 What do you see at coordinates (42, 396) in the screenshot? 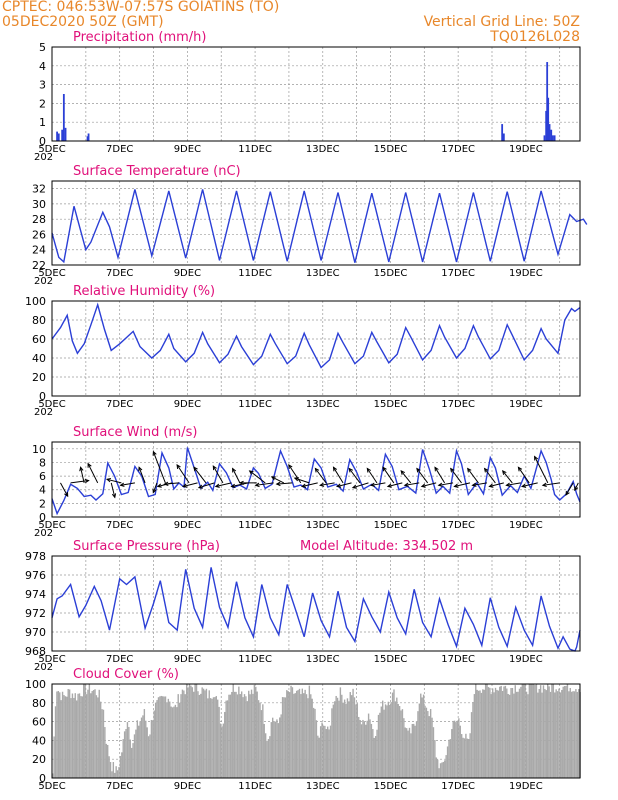
I see `rh-ytick-label: 0` at bounding box center [42, 396].